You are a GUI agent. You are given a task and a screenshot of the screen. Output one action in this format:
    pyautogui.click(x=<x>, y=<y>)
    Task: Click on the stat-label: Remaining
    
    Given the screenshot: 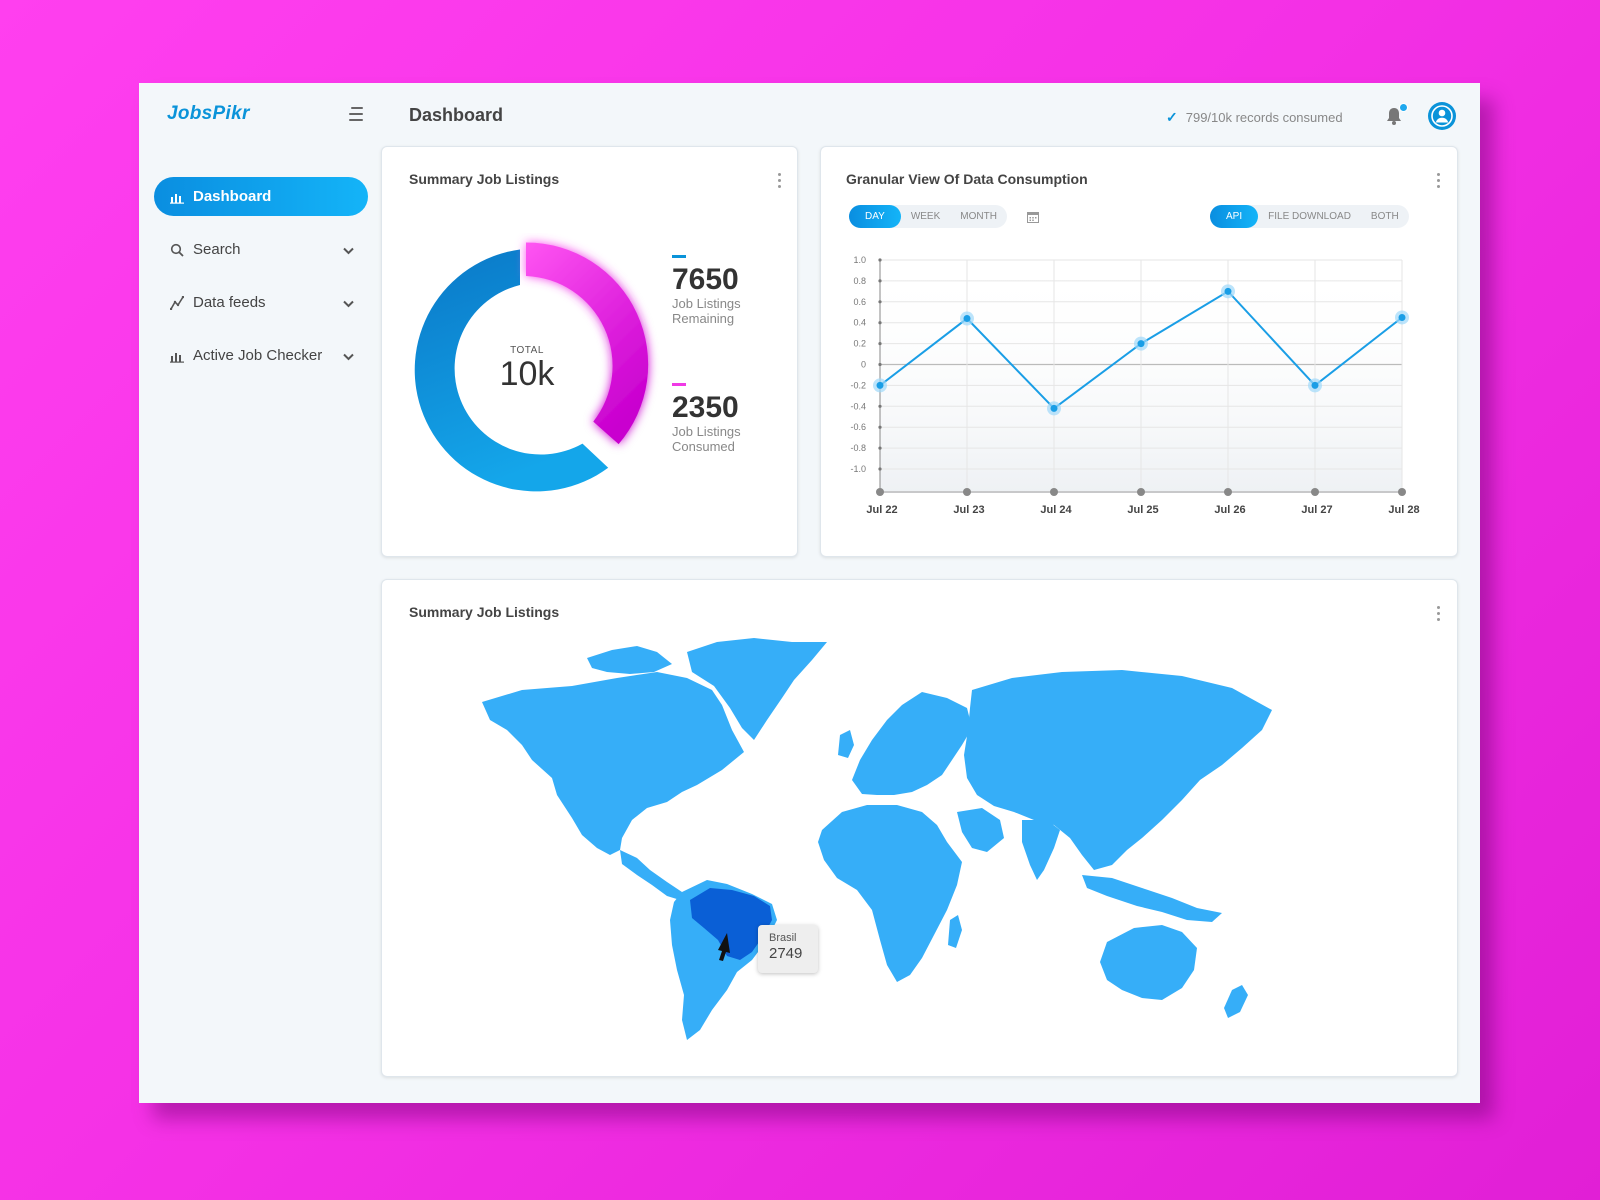 What is the action you would take?
    pyautogui.click(x=703, y=318)
    